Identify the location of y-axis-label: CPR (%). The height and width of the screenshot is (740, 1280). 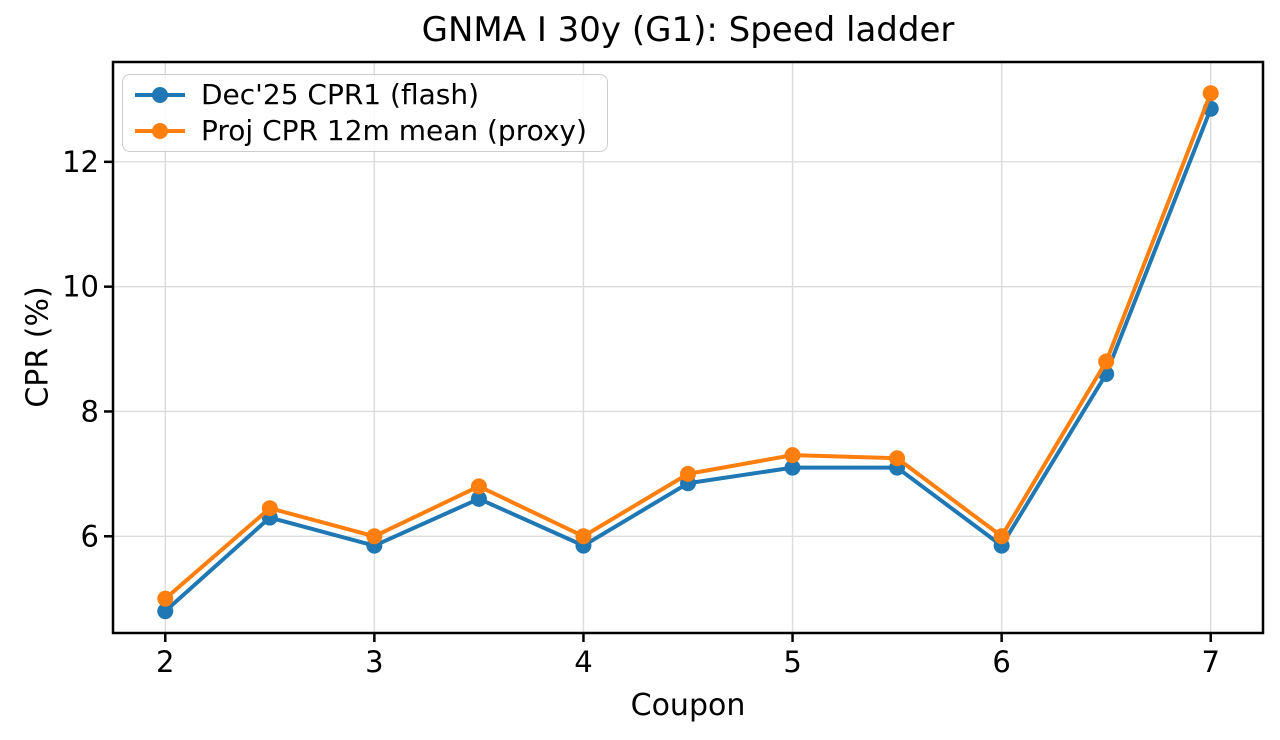
(38, 347).